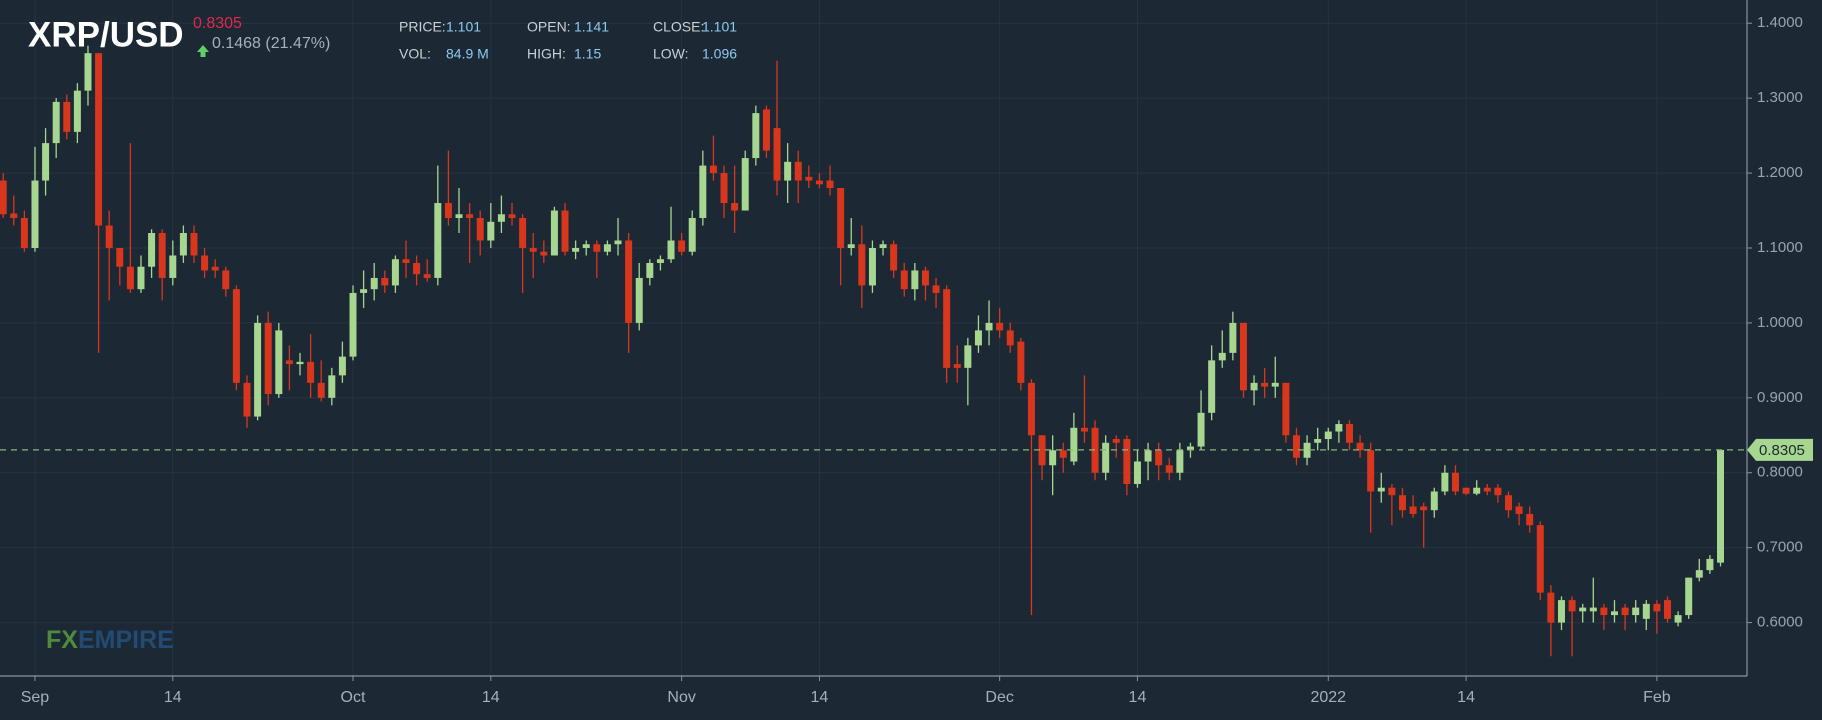 This screenshot has height=720, width=1822. I want to click on overlay: 0.8305, so click(906, 449).